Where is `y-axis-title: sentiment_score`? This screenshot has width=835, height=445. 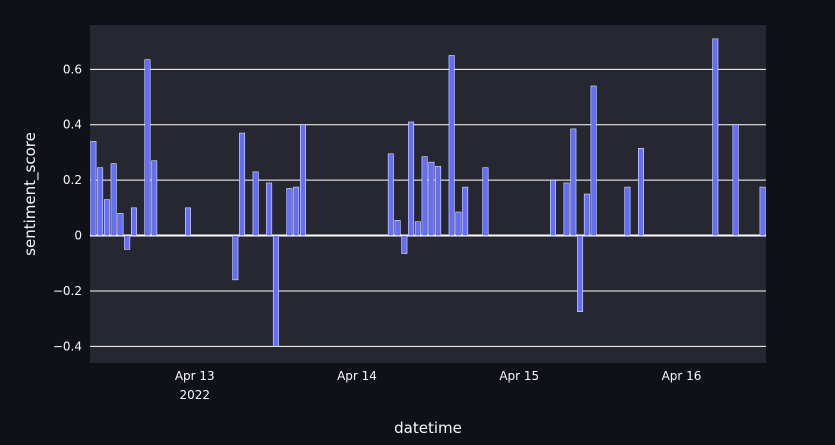 y-axis-title: sentiment_score is located at coordinates (30, 194).